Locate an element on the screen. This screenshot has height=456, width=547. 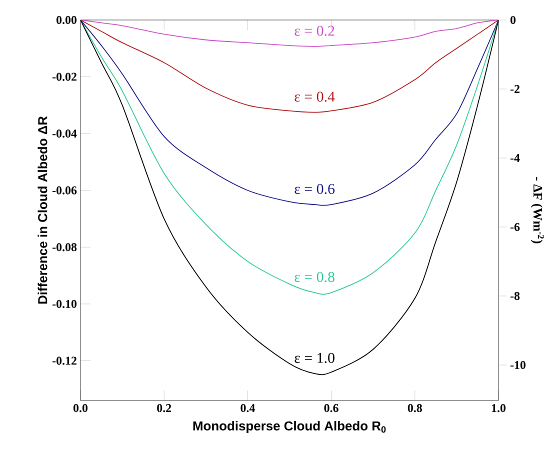
y2-tick-label: -10 is located at coordinates (518, 364).